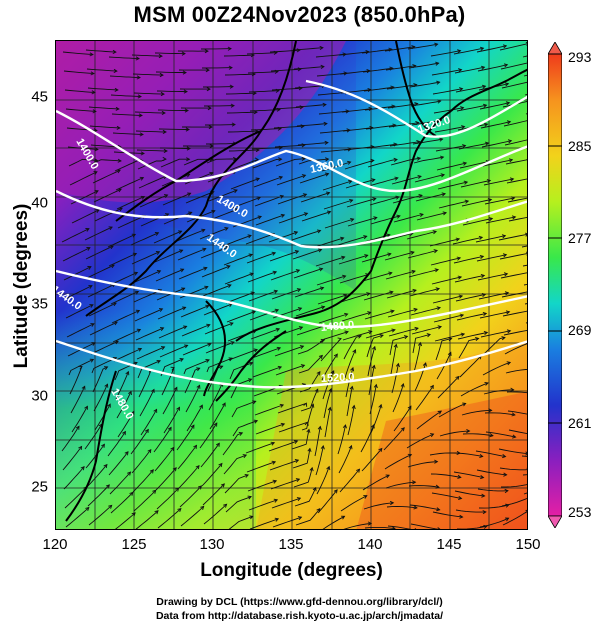 This screenshot has width=599, height=625. What do you see at coordinates (449, 544) in the screenshot?
I see `x-tick-label: 145` at bounding box center [449, 544].